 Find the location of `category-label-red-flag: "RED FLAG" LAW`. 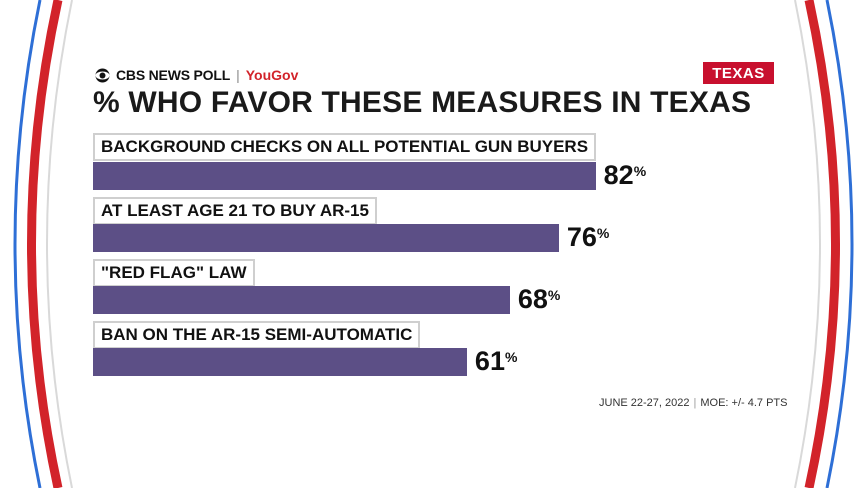

category-label-red-flag: "RED FLAG" LAW is located at coordinates (174, 273).